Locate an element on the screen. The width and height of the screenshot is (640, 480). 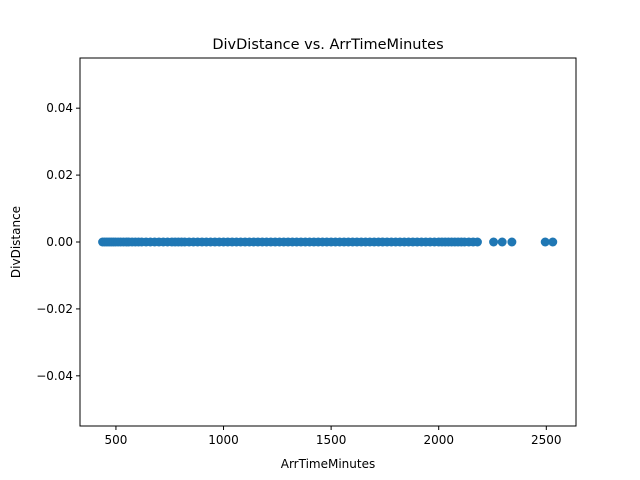
x-tick-label: 2000 is located at coordinates (438, 440).